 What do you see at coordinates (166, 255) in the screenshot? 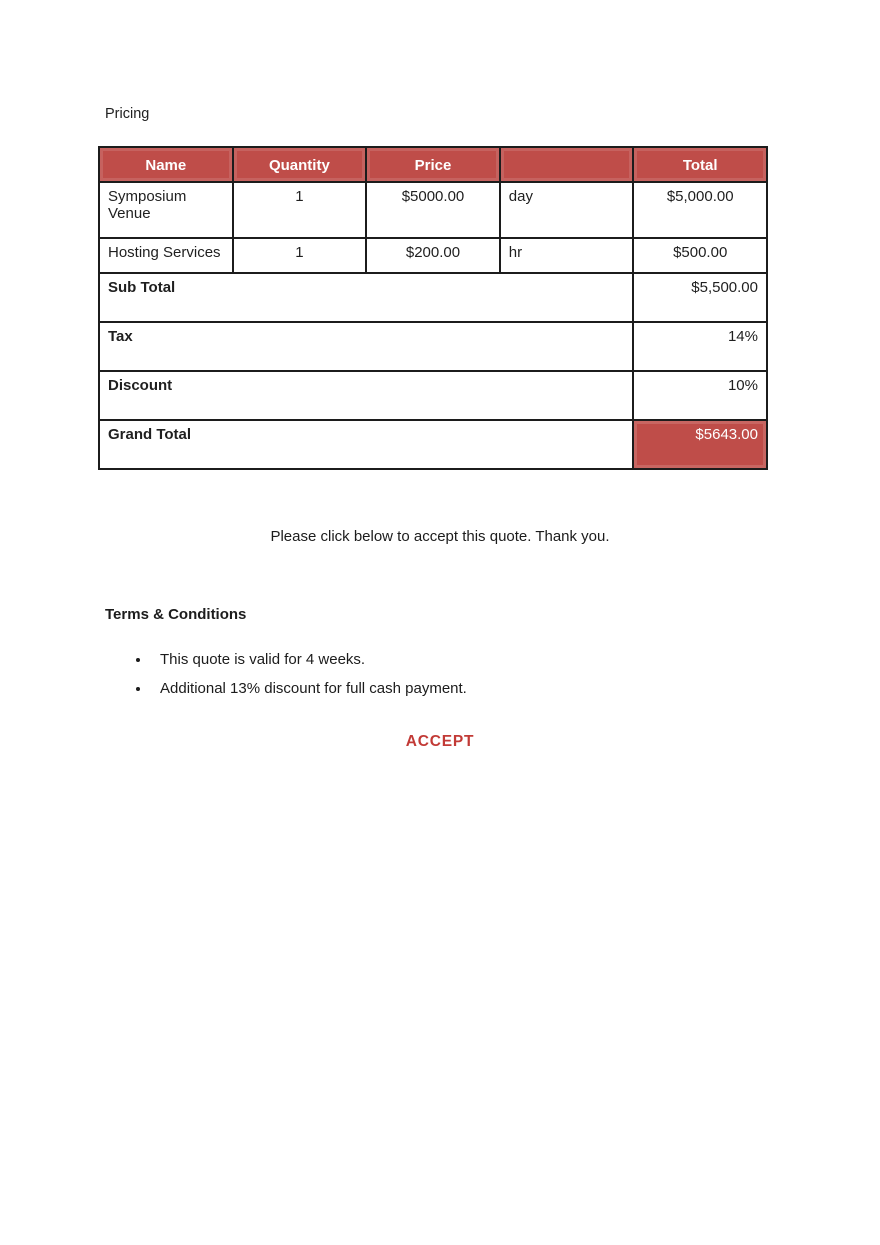
I see `item-name: Hosting Services` at bounding box center [166, 255].